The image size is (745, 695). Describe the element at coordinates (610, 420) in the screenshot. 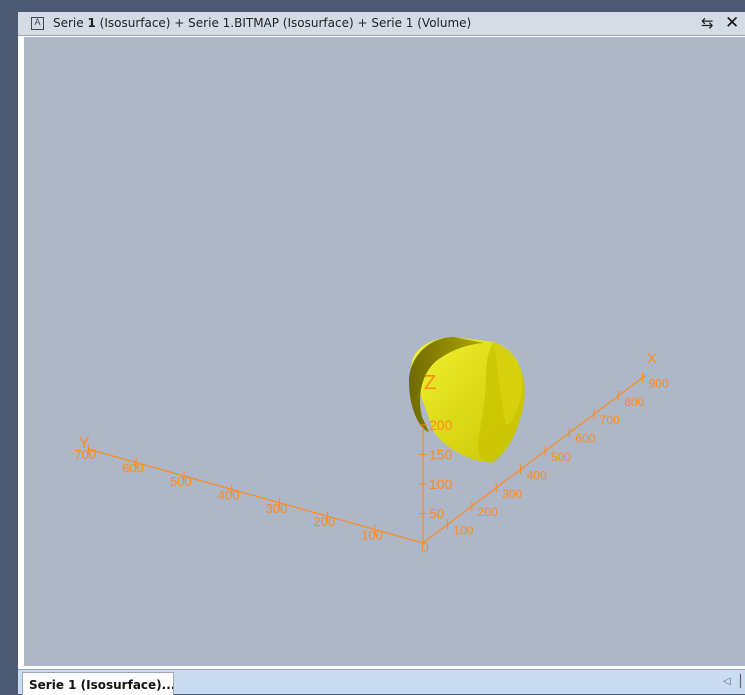

I see `x-axis-tick-label: 700` at that location.